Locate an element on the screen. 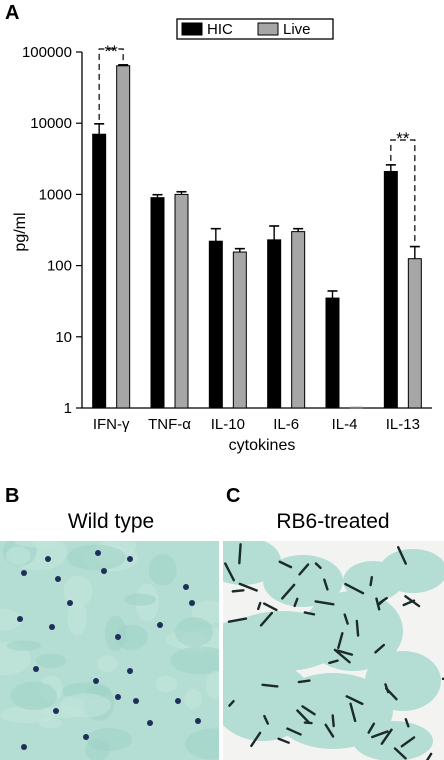 The height and width of the screenshot is (760, 444). legend-box is located at coordinates (255, 29).